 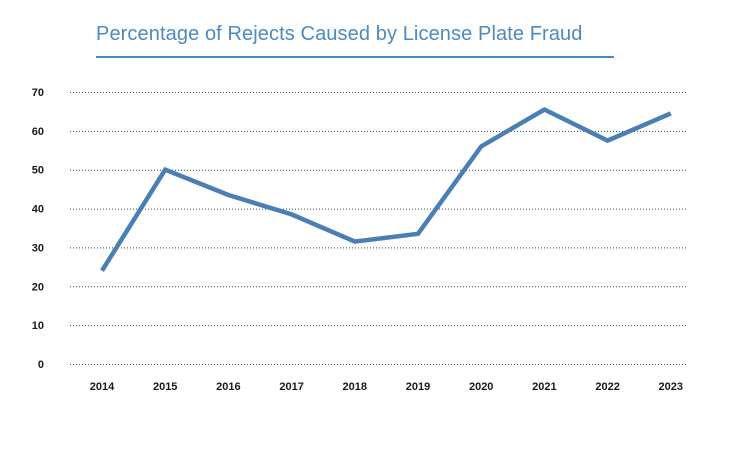 What do you see at coordinates (38, 287) in the screenshot?
I see `y-tick-label: 20` at bounding box center [38, 287].